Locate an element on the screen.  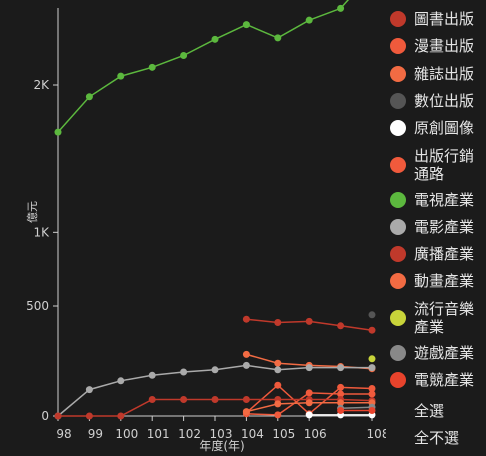
legend-label: 遊戲產業 is located at coordinates (444, 352).